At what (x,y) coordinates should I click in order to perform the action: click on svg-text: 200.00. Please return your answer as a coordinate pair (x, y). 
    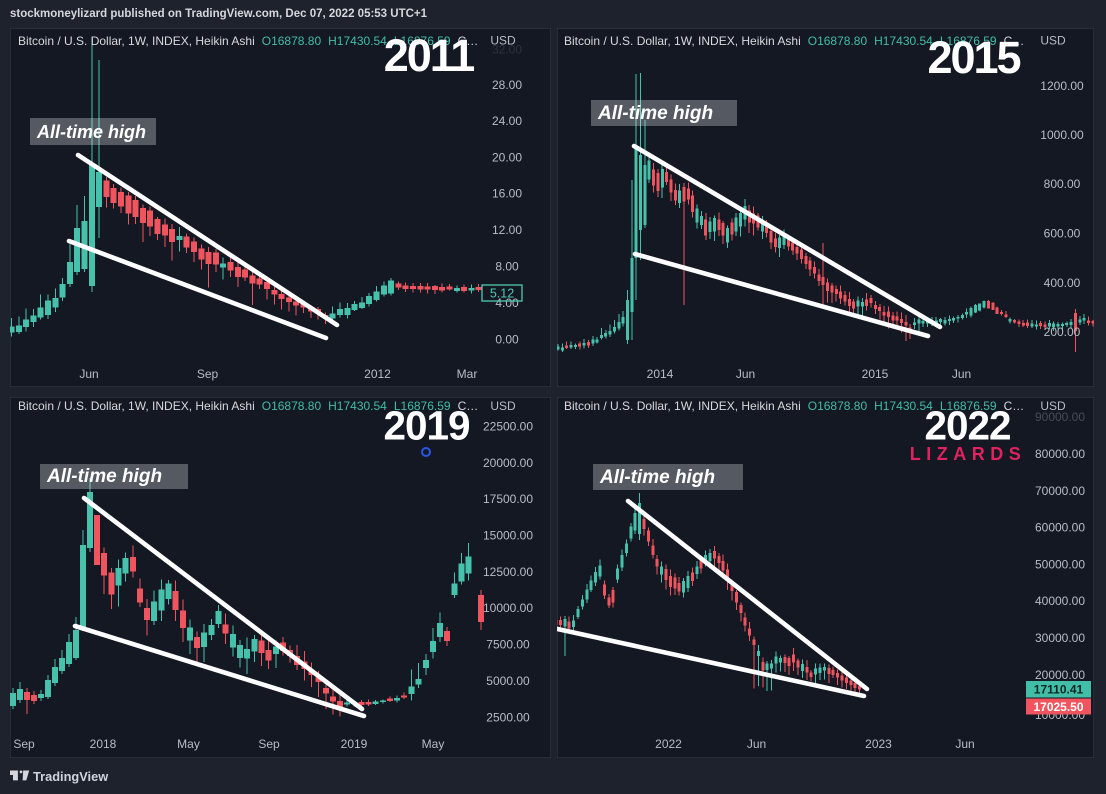
    Looking at the image, I should click on (1062, 332).